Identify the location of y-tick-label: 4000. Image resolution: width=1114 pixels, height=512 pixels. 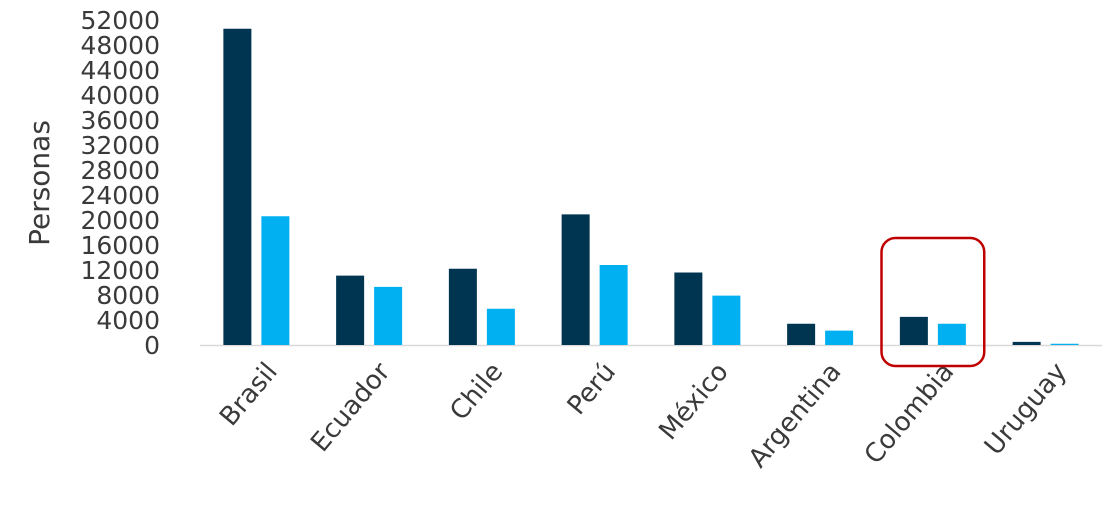
(128, 320).